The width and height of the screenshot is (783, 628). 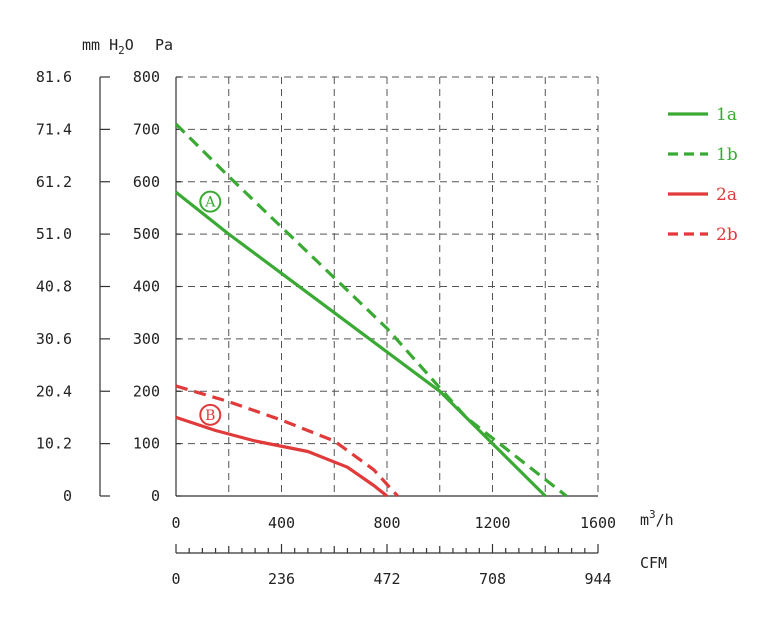 I want to click on mmh2o-tick-label: 20.4, so click(x=54, y=391).